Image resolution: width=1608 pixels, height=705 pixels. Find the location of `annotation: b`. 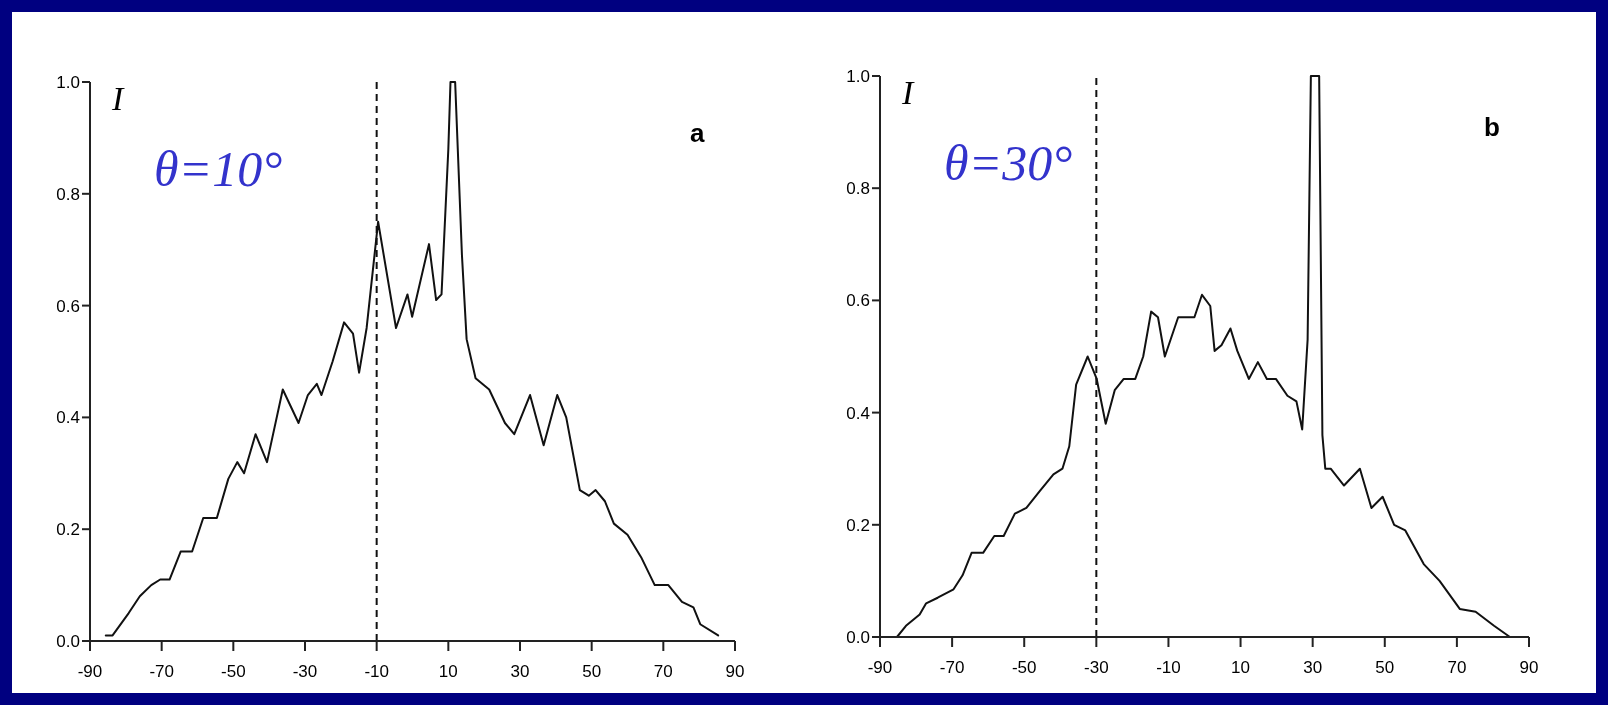

annotation: b is located at coordinates (1492, 127).